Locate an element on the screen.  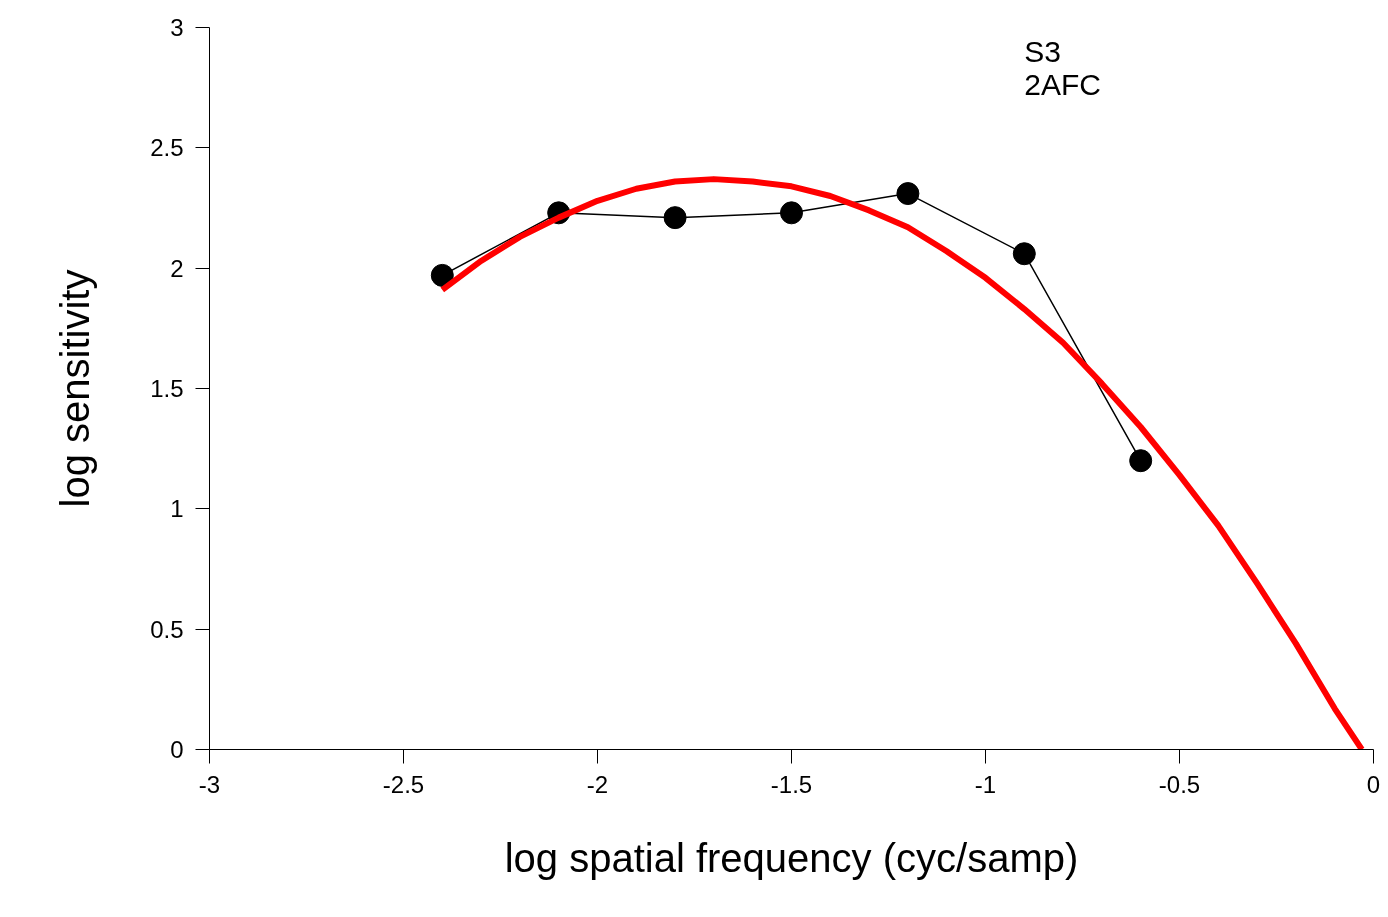
x-tick-label: -1.5 is located at coordinates (791, 784).